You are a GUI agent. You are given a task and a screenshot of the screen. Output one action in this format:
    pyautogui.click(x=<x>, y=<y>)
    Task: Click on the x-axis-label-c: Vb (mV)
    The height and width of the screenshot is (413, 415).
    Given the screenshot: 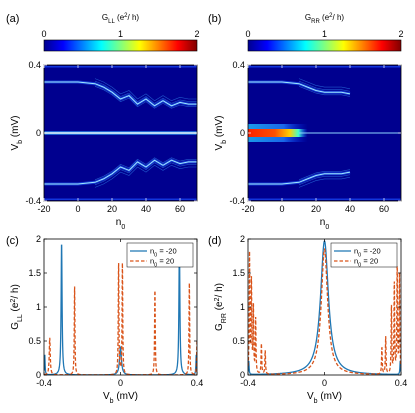 What is the action you would take?
    pyautogui.click(x=120, y=398)
    